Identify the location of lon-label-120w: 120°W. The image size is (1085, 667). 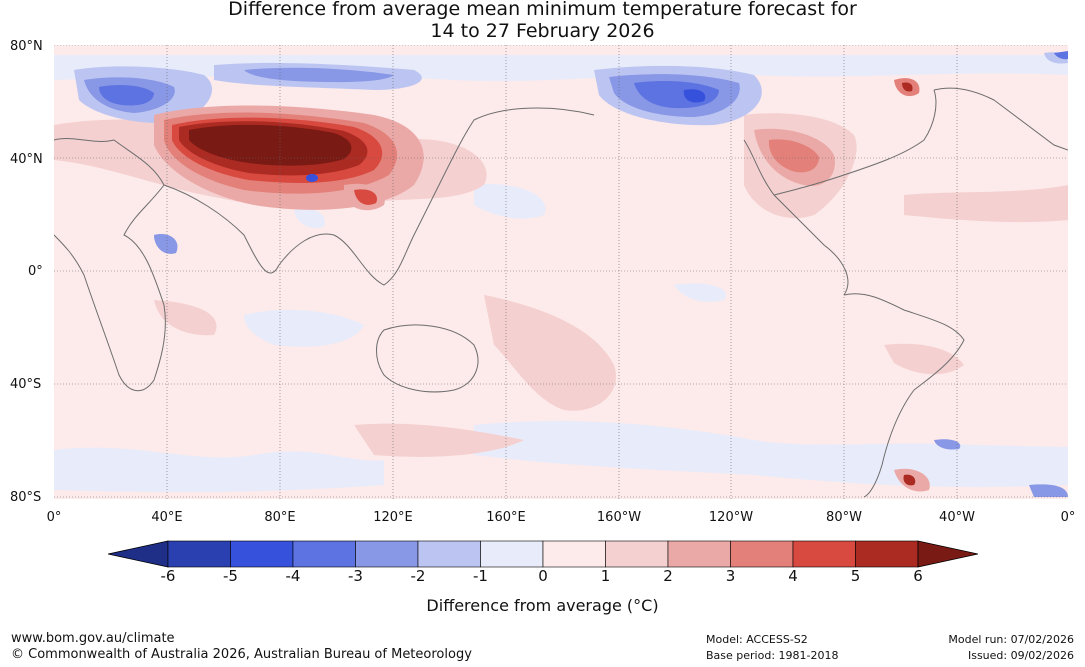
(731, 517).